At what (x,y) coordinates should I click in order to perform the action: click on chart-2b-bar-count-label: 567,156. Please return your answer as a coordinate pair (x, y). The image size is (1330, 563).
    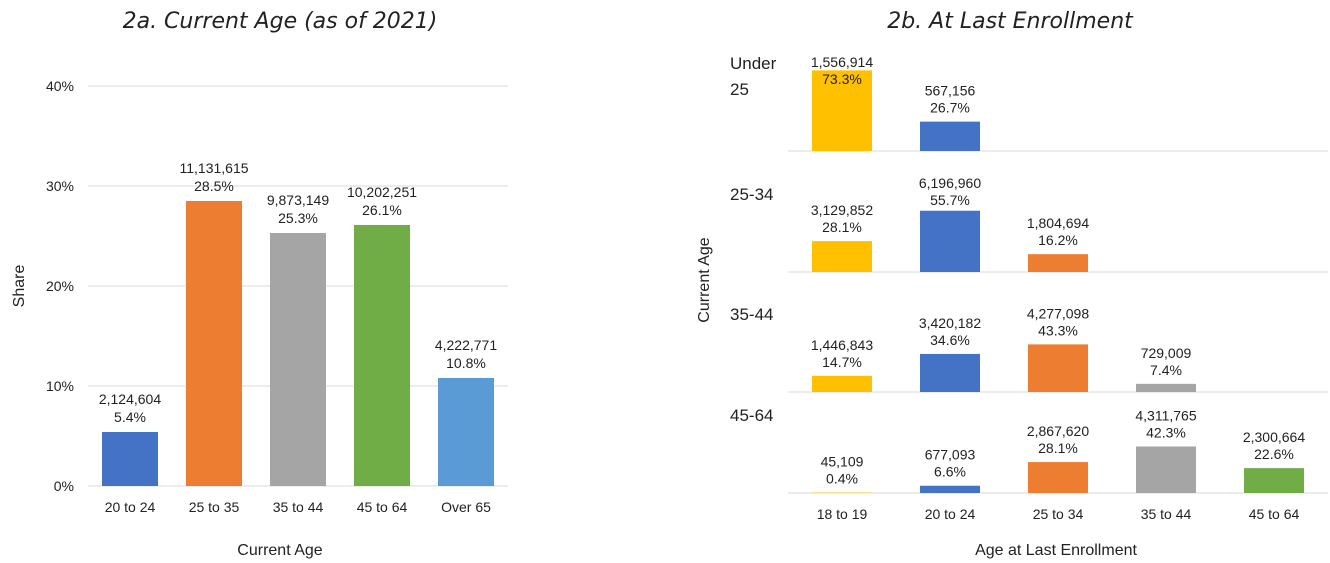
    Looking at the image, I should click on (950, 91).